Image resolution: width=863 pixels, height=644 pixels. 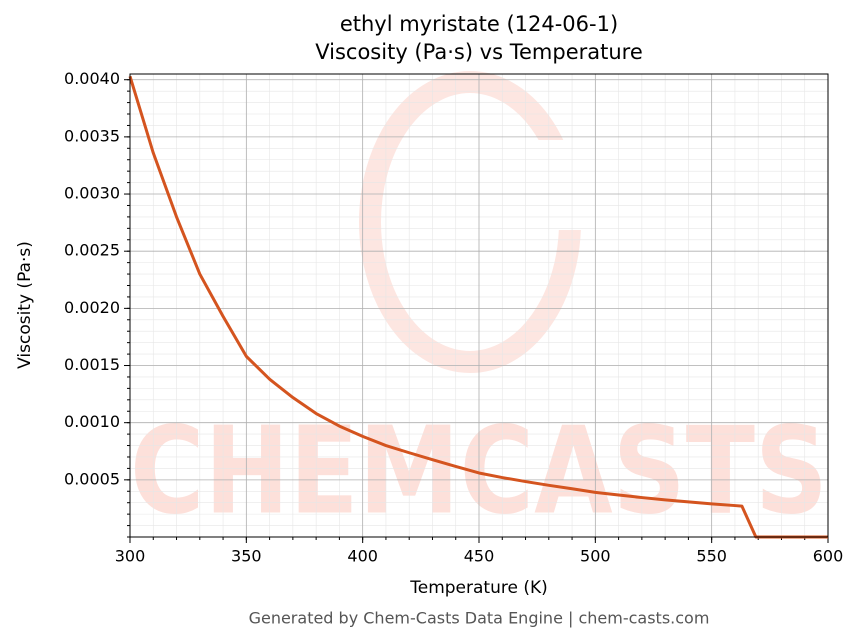 I want to click on y-tick-label: 0.0025, so click(x=92, y=250).